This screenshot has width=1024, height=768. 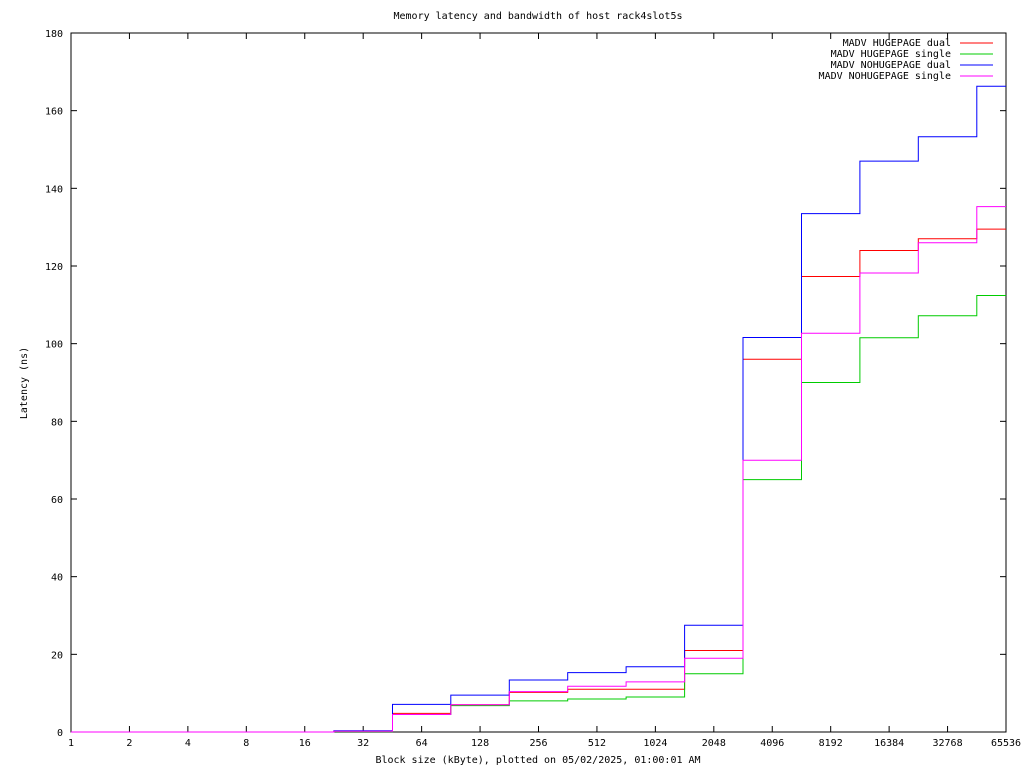 I want to click on x-tick-label: 2048, so click(x=714, y=743).